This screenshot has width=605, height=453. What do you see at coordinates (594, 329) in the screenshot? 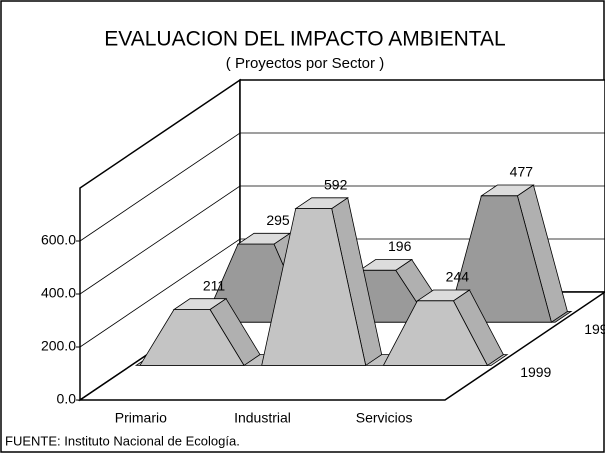
I see `legend-label: 1998` at bounding box center [594, 329].